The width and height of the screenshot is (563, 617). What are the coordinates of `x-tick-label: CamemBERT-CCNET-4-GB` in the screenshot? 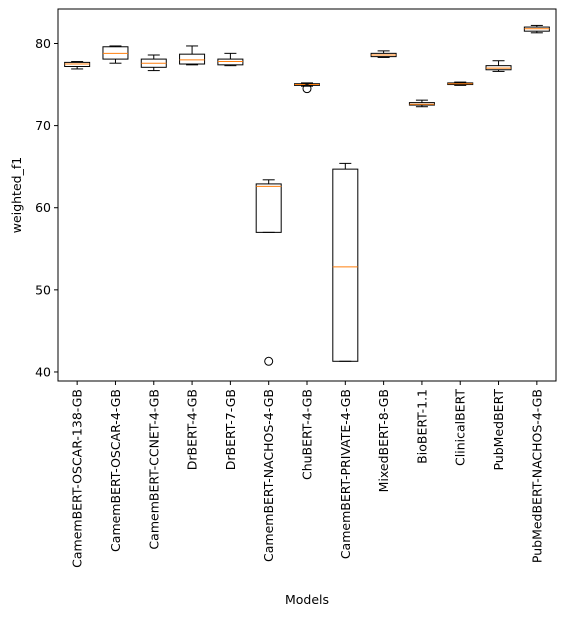 It's located at (153, 469).